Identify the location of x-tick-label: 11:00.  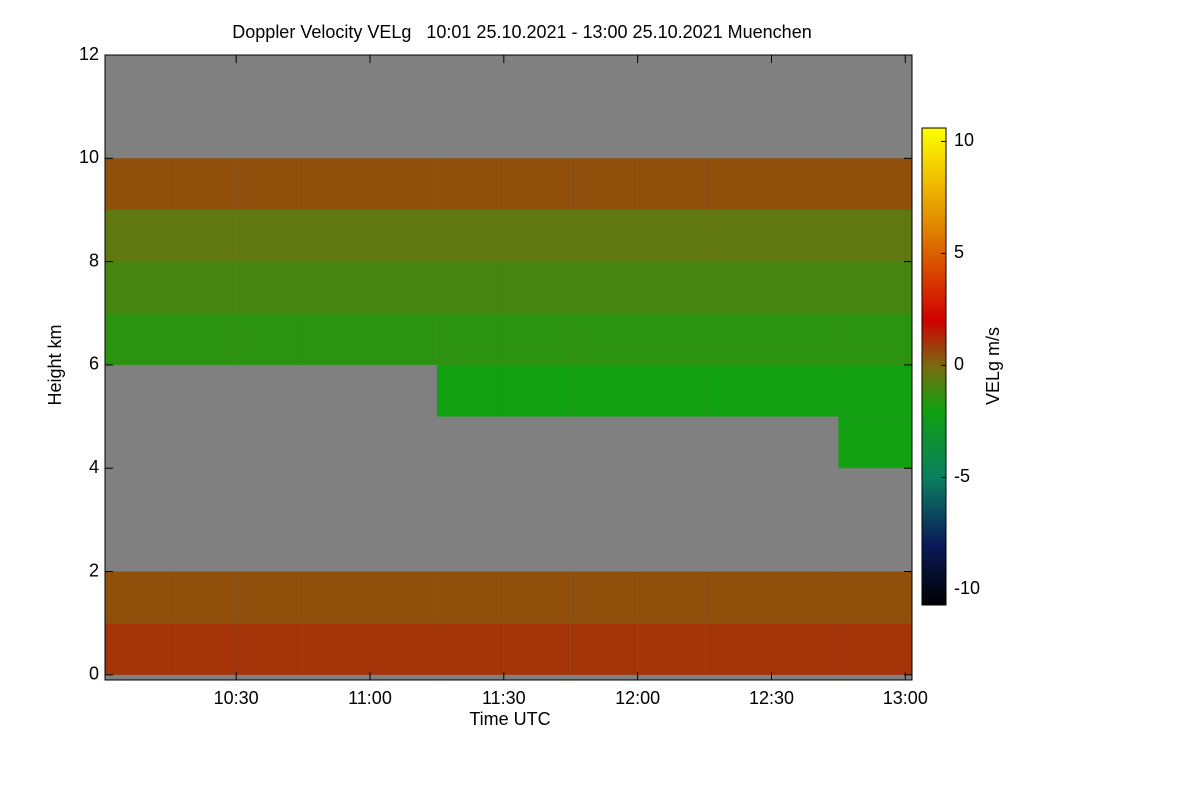
(370, 698).